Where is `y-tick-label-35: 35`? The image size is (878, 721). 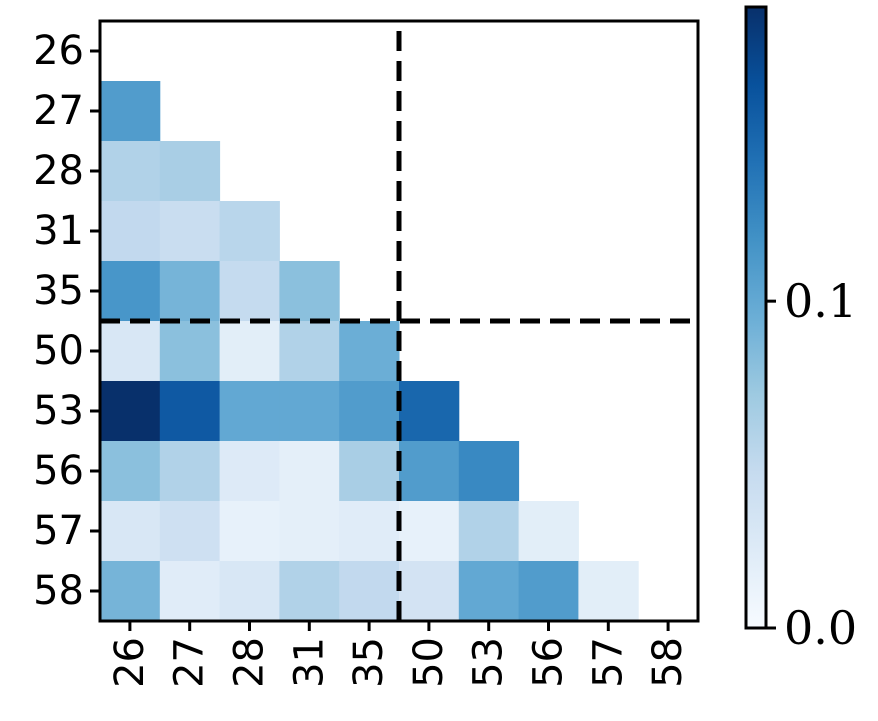 y-tick-label-35: 35 is located at coordinates (58, 291).